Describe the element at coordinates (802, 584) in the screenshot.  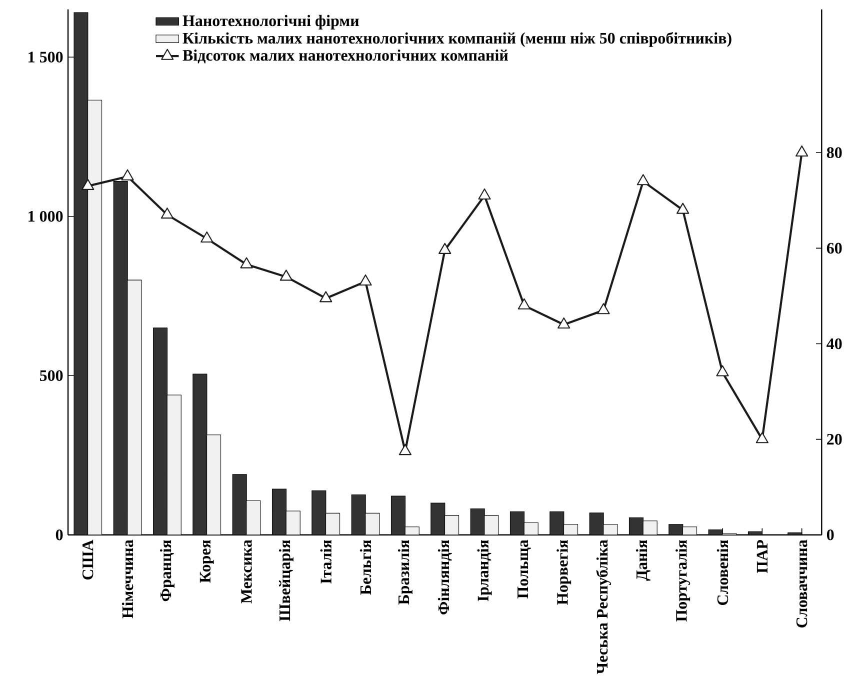
I see `x-tick-label: Словаччина` at that location.